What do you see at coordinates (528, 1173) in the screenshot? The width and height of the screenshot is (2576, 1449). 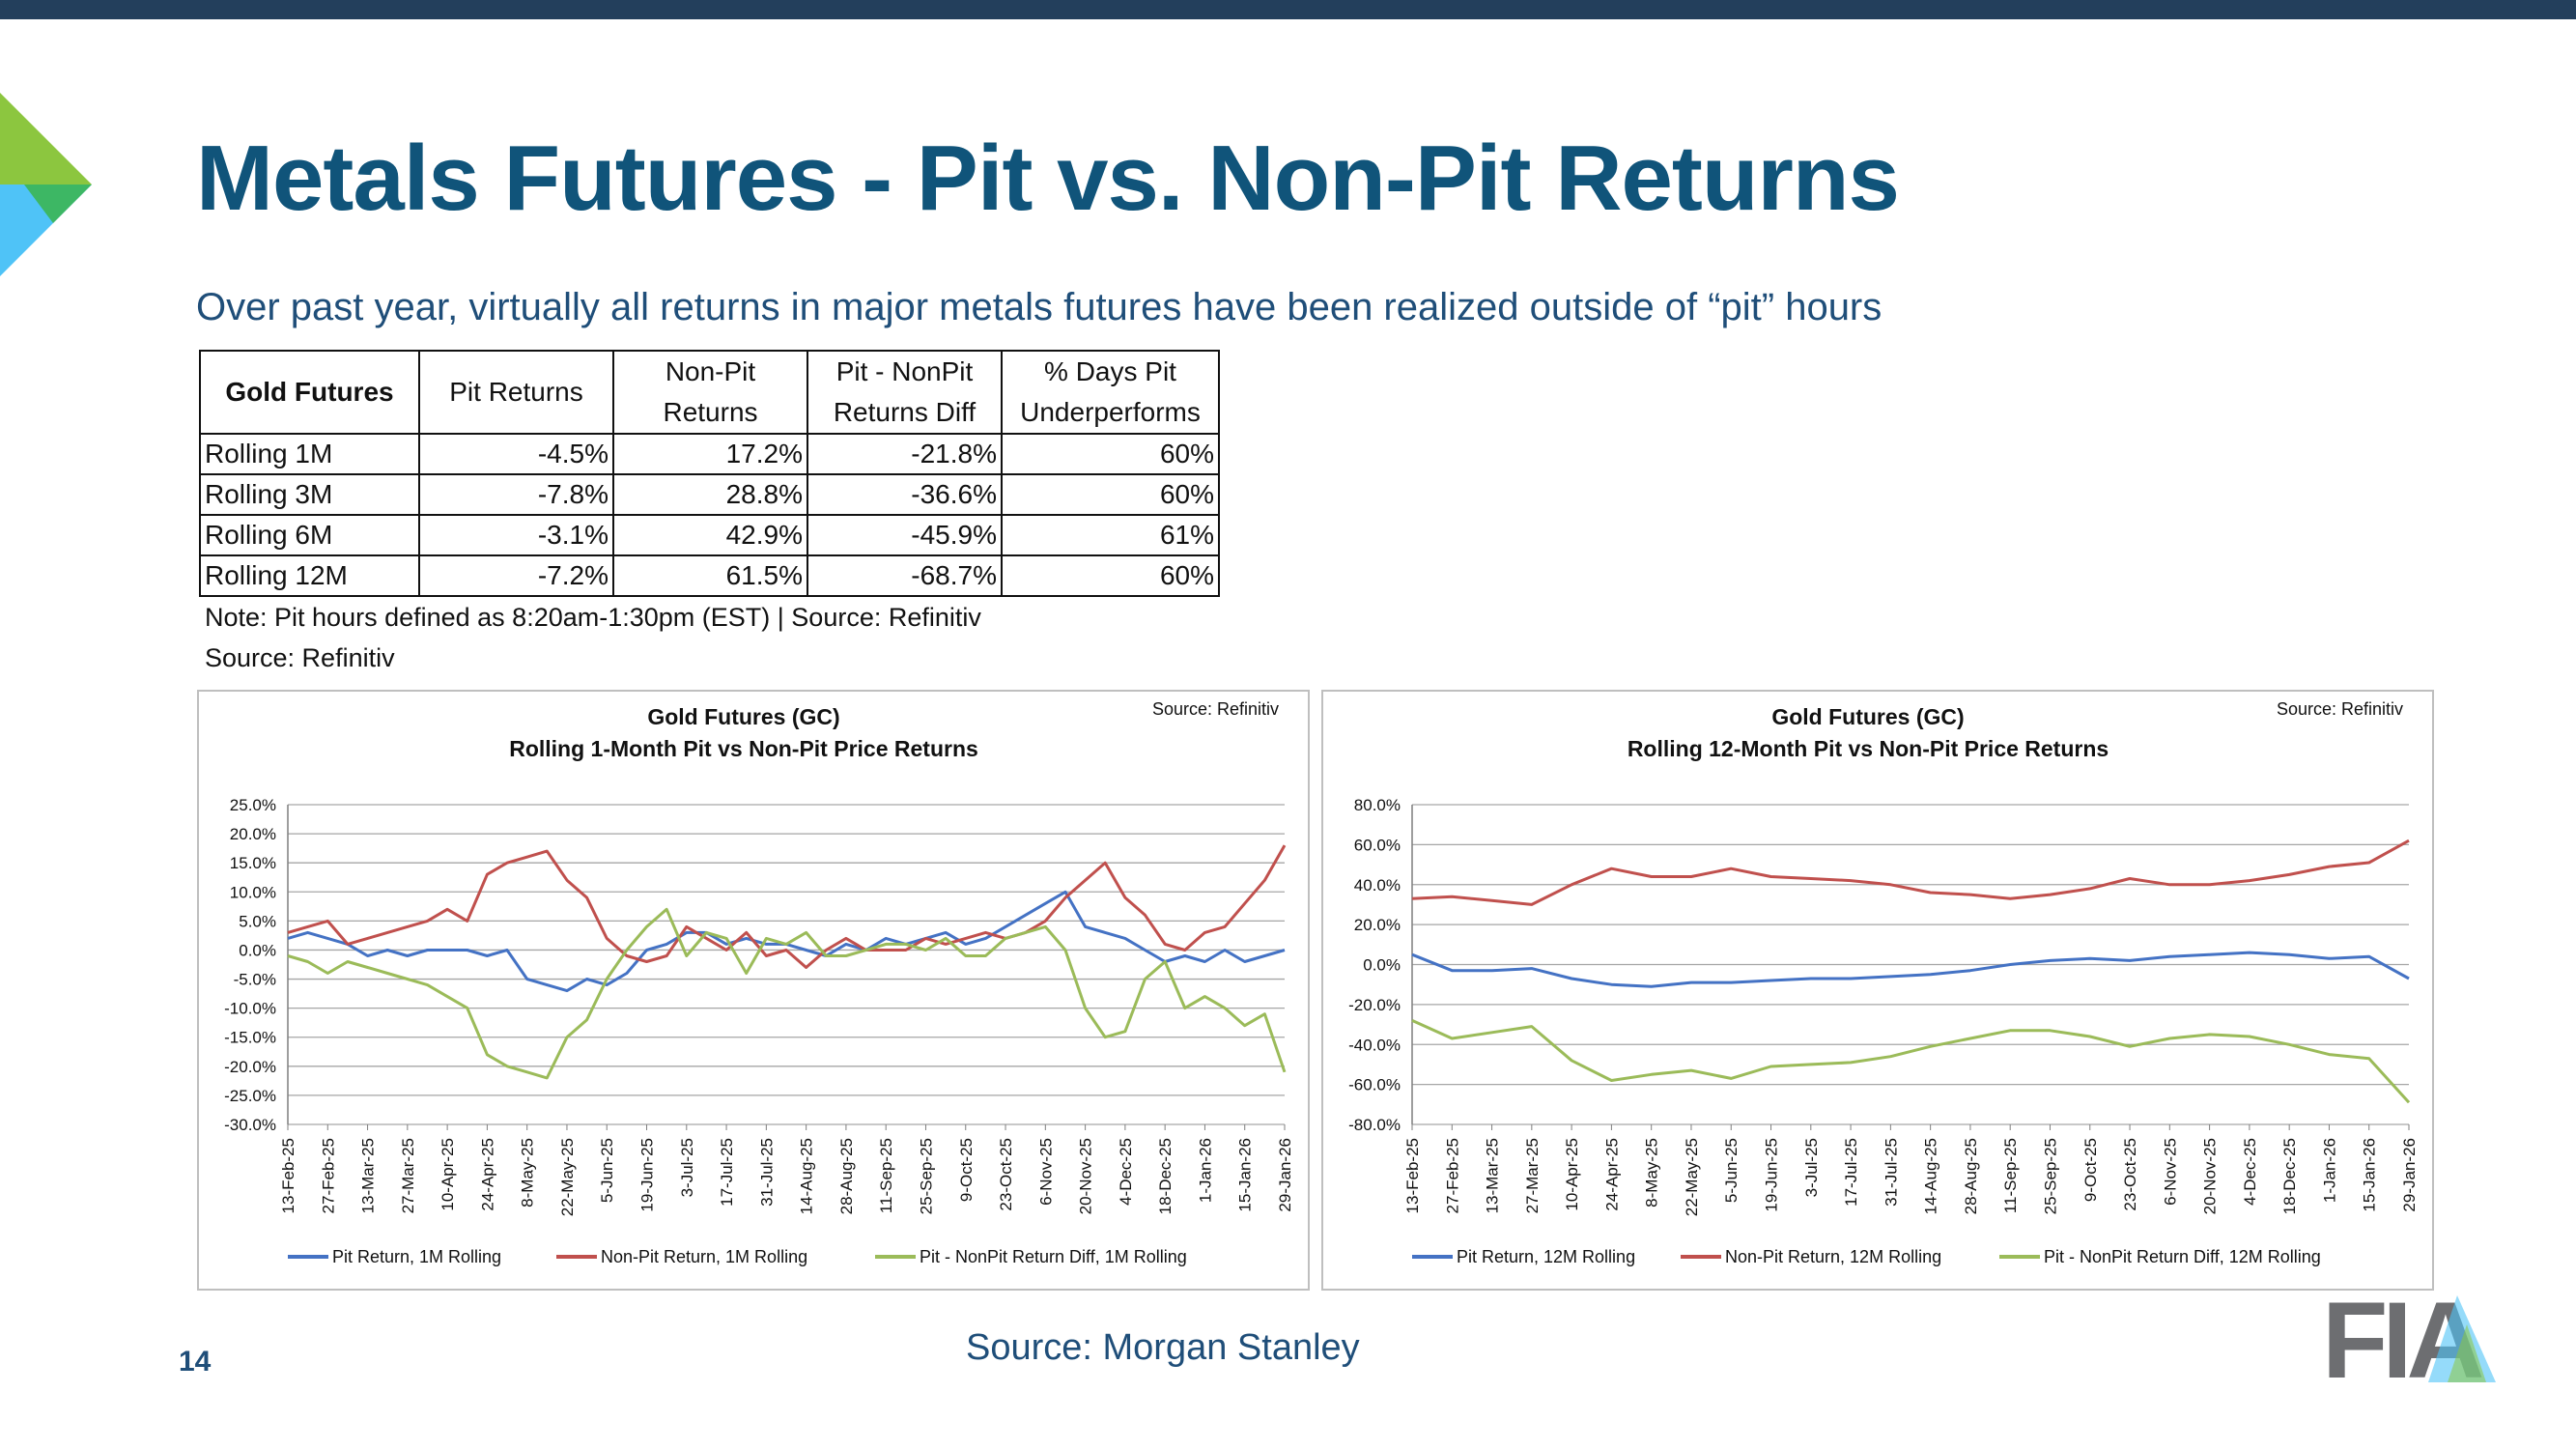 I see `x-tick-label: 8-May-25` at bounding box center [528, 1173].